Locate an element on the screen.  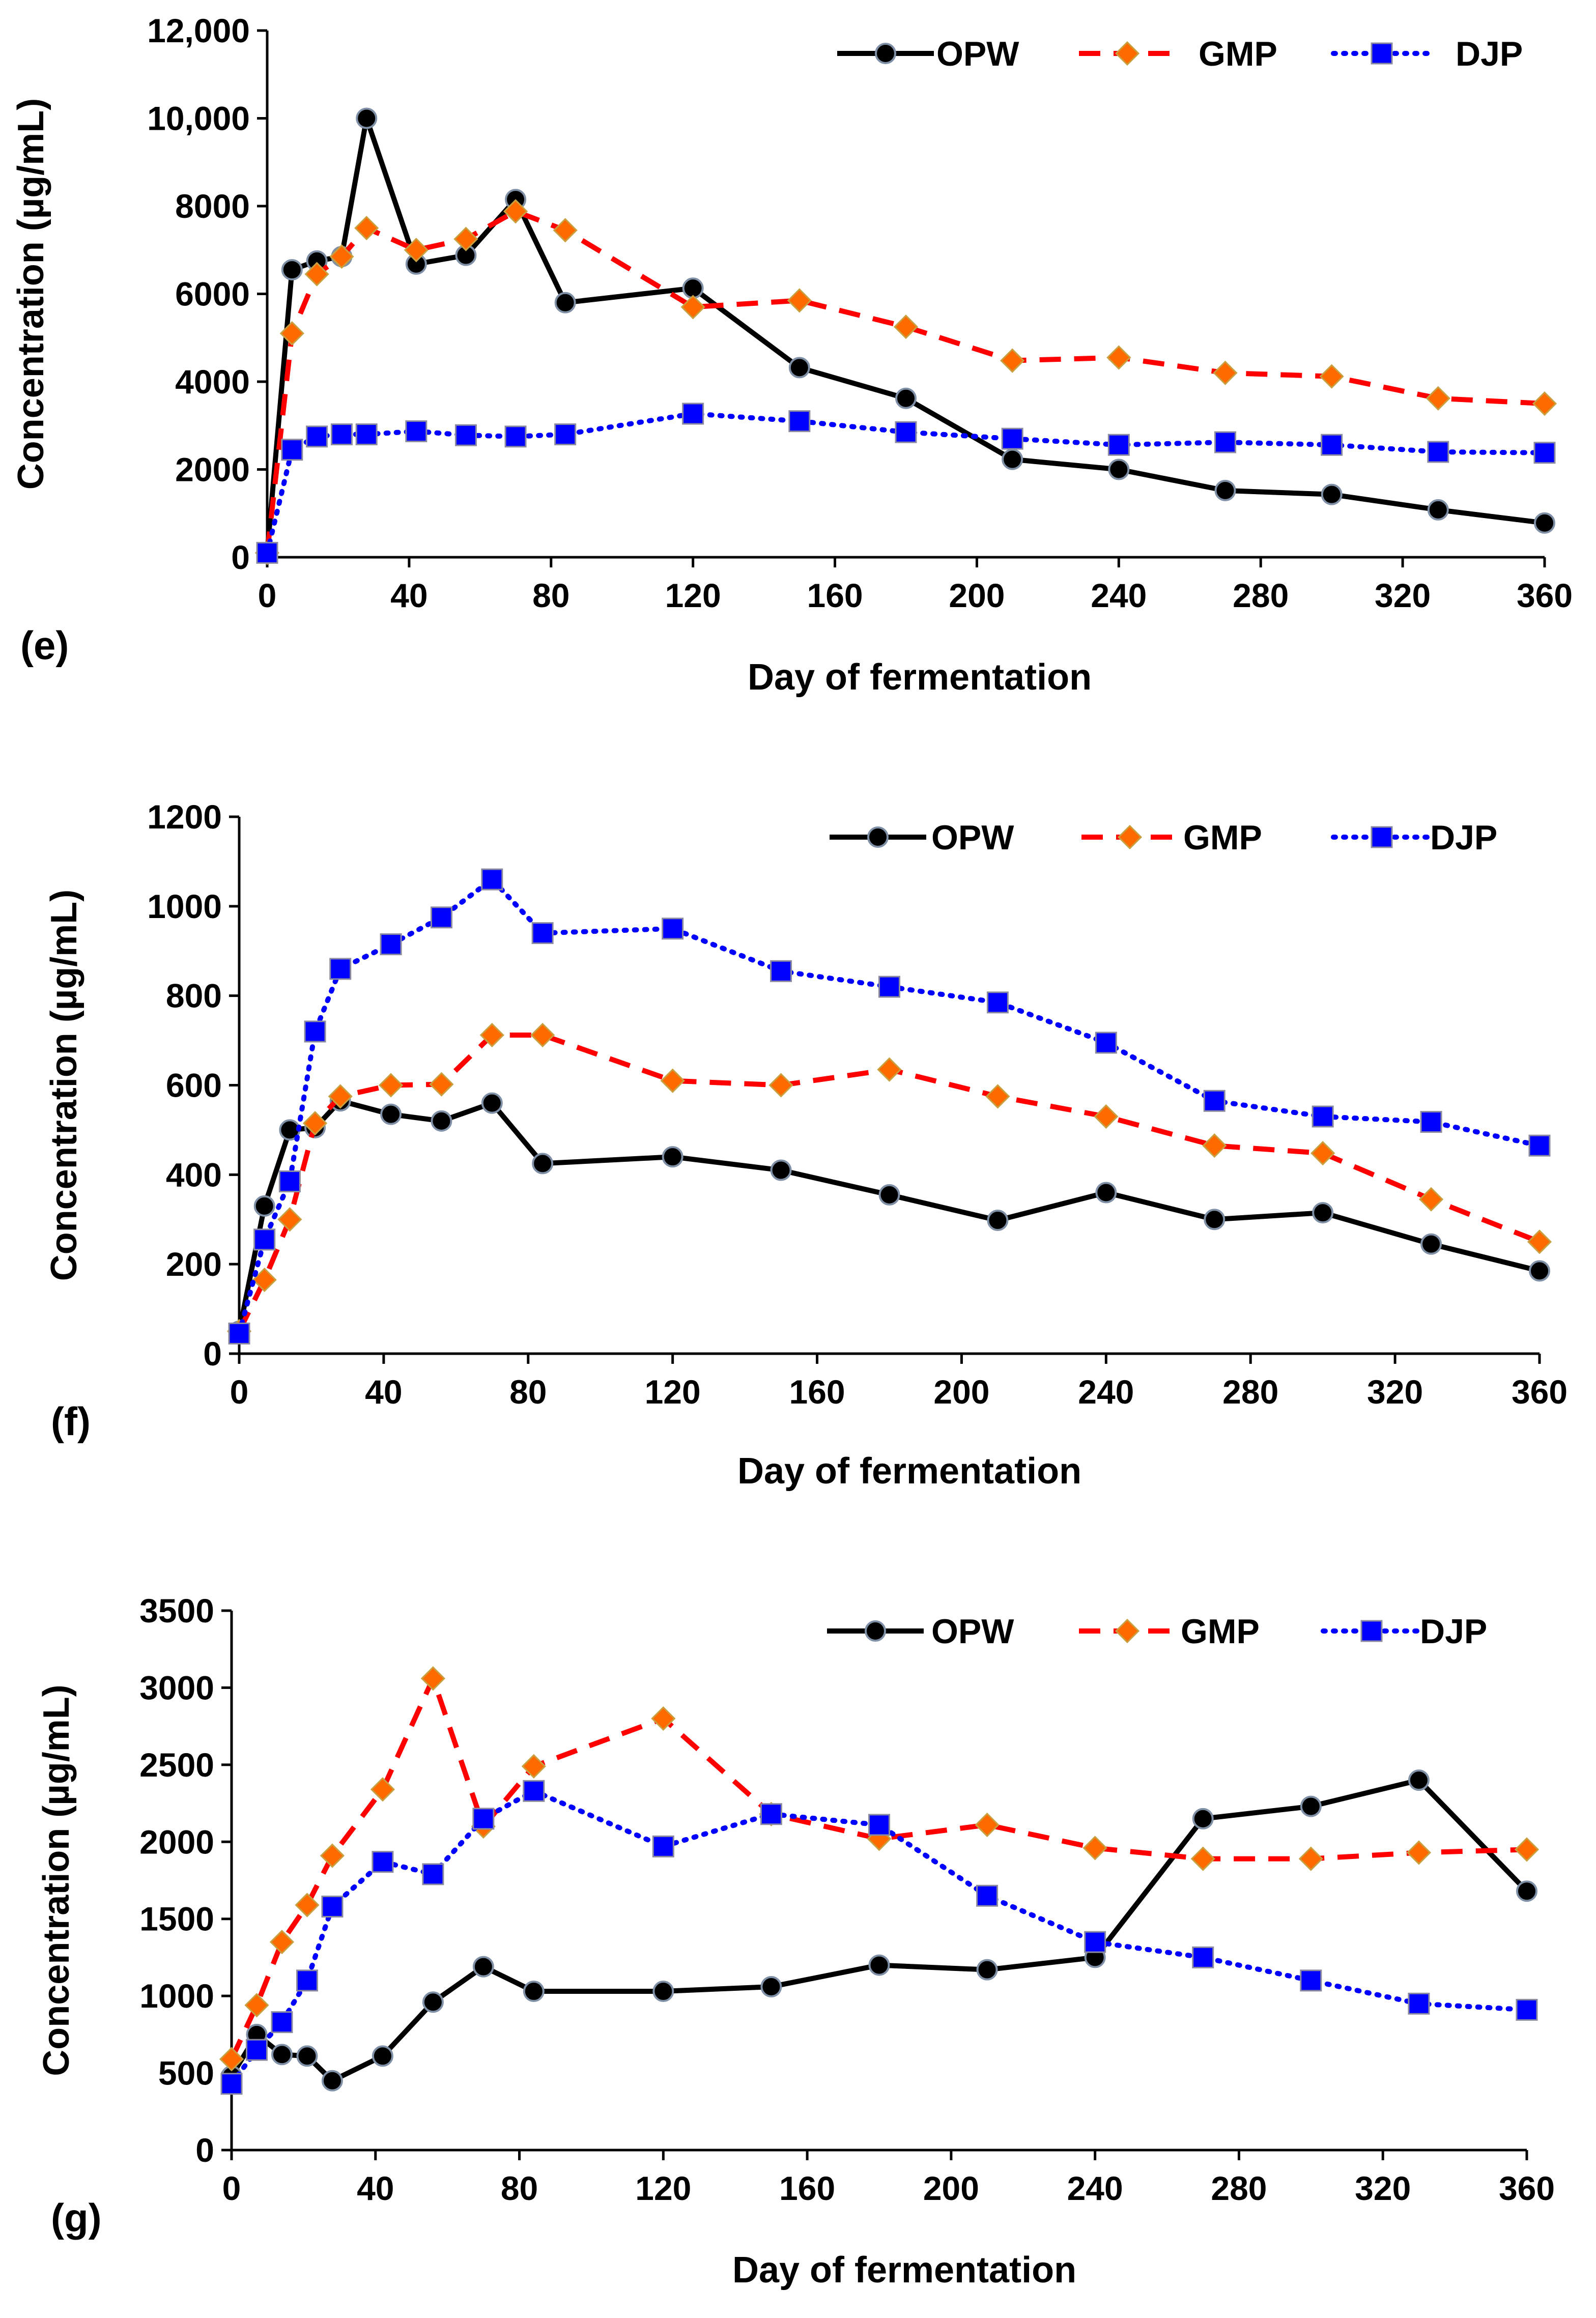
y-tick-label: 0 is located at coordinates (240, 557).